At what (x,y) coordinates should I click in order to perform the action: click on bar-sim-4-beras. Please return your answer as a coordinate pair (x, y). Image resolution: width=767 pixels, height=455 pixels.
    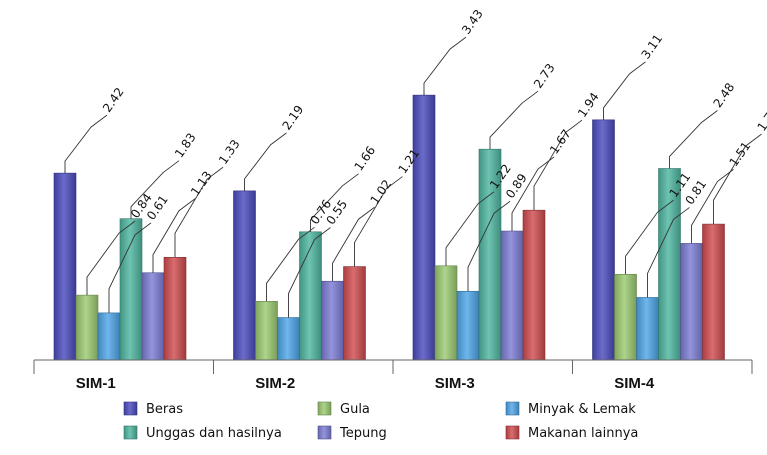
    Looking at the image, I should click on (603, 240).